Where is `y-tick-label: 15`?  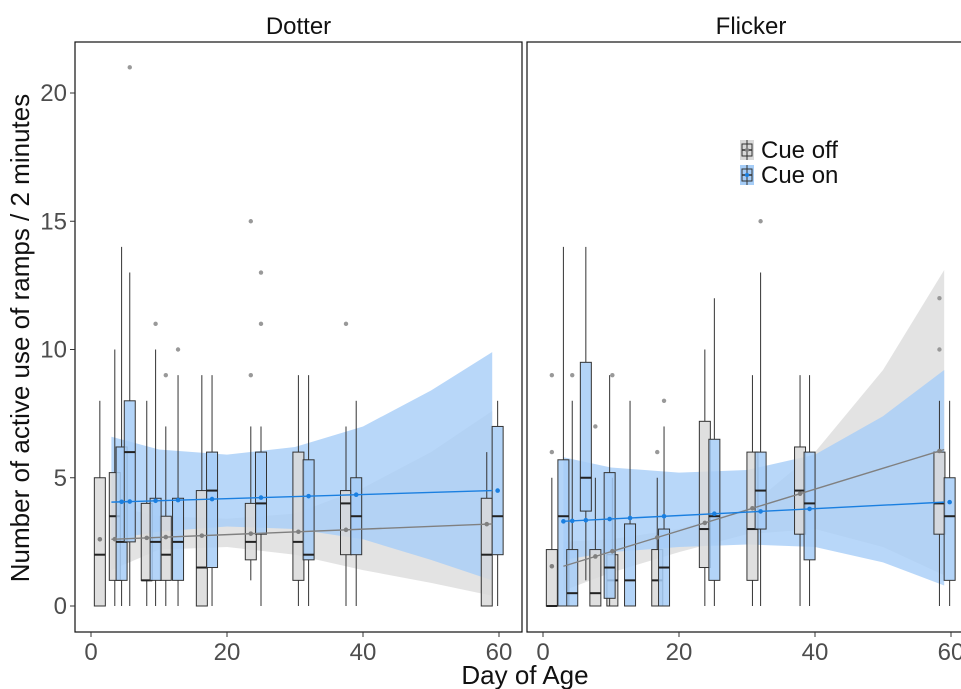
y-tick-label: 15 is located at coordinates (53, 221).